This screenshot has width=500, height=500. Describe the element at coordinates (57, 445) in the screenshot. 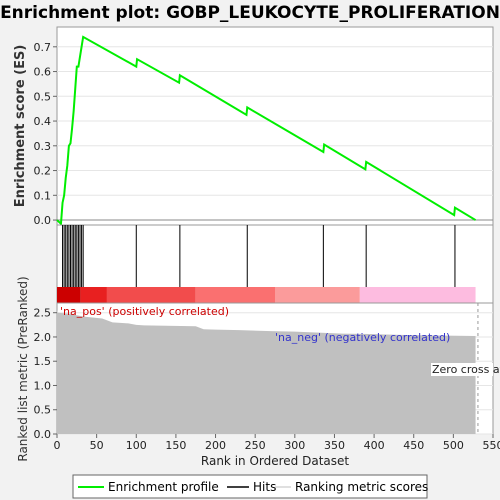

I see `xtick-label: 0` at that location.